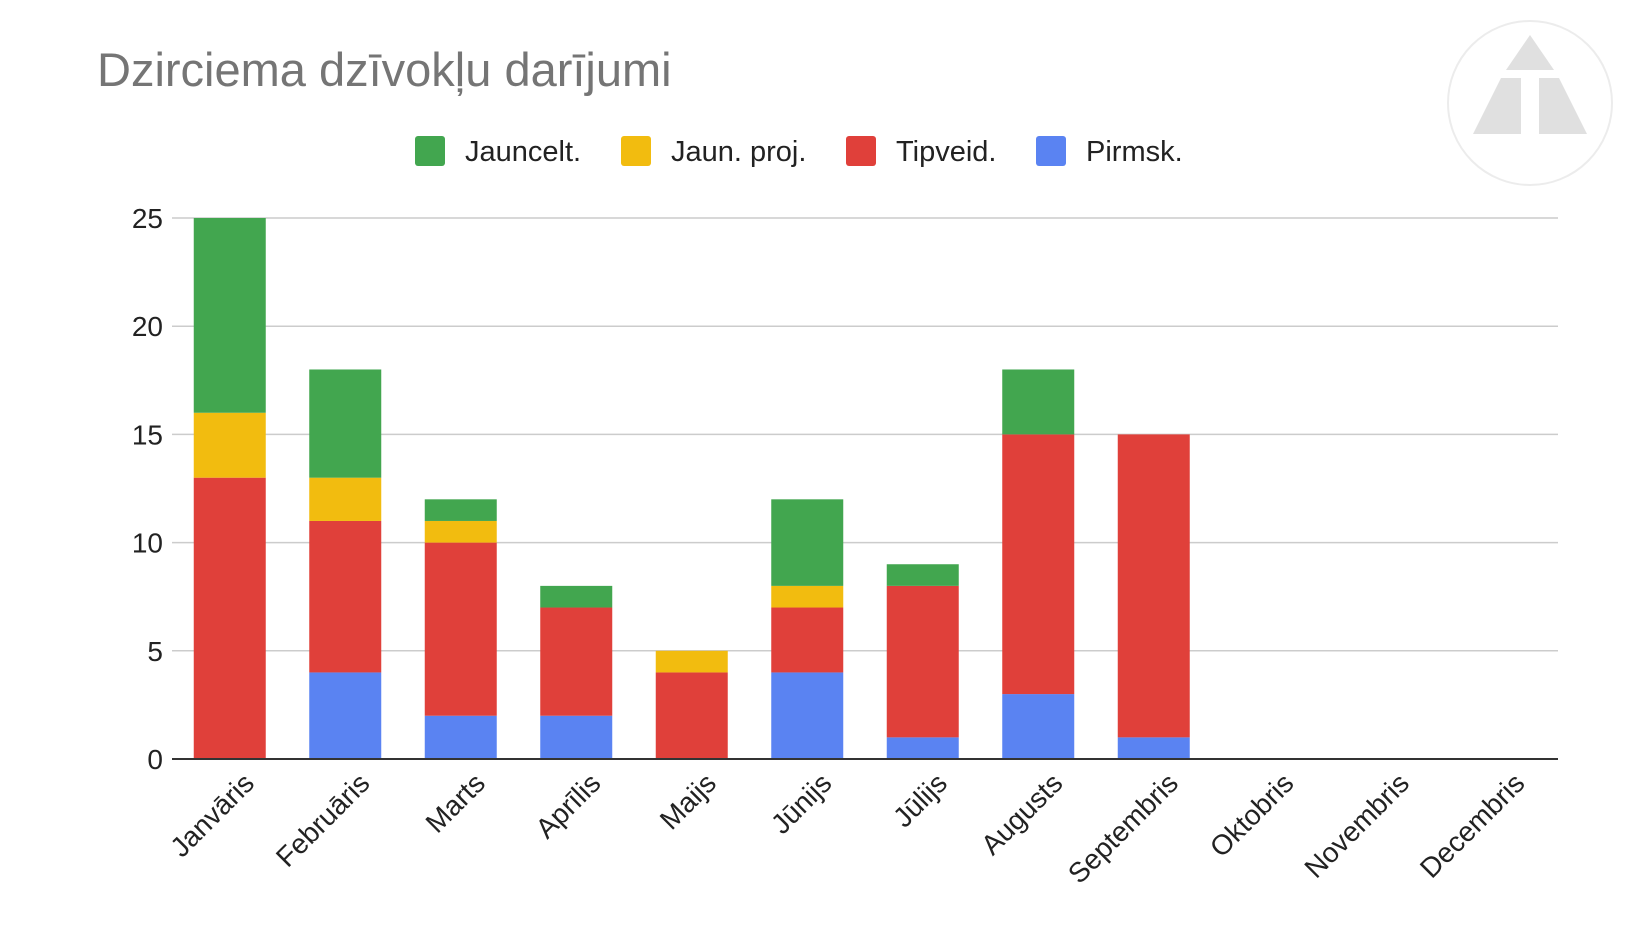 This screenshot has width=1625, height=926. I want to click on x-tick-label: Novembris, so click(1356, 825).